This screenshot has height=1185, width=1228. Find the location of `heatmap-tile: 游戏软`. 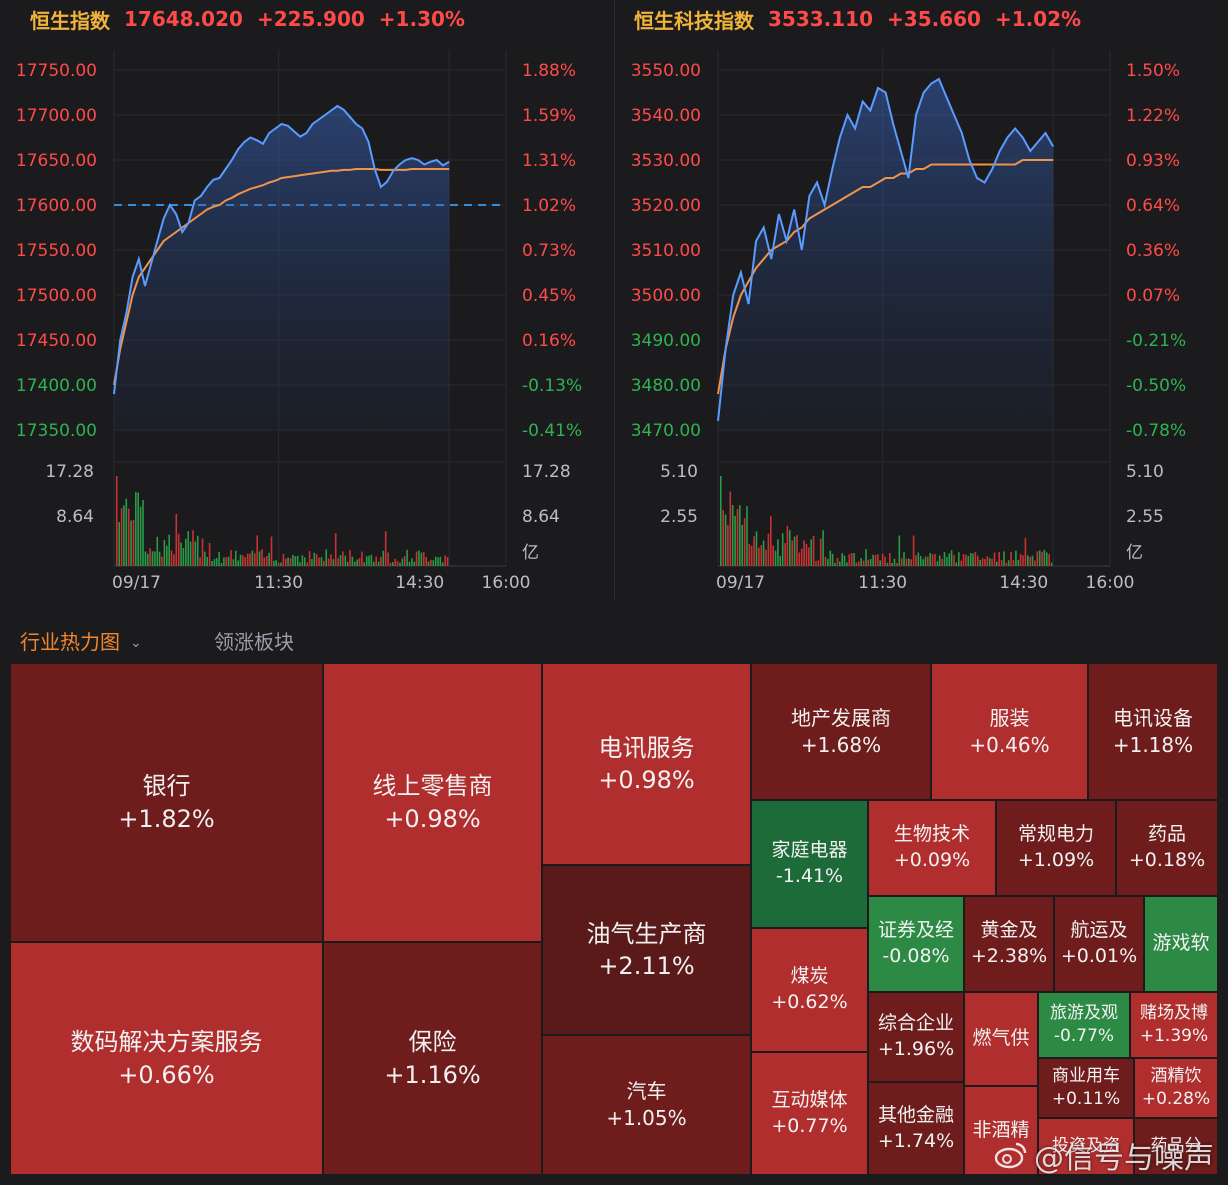

heatmap-tile: 游戏软 is located at coordinates (1181, 944).